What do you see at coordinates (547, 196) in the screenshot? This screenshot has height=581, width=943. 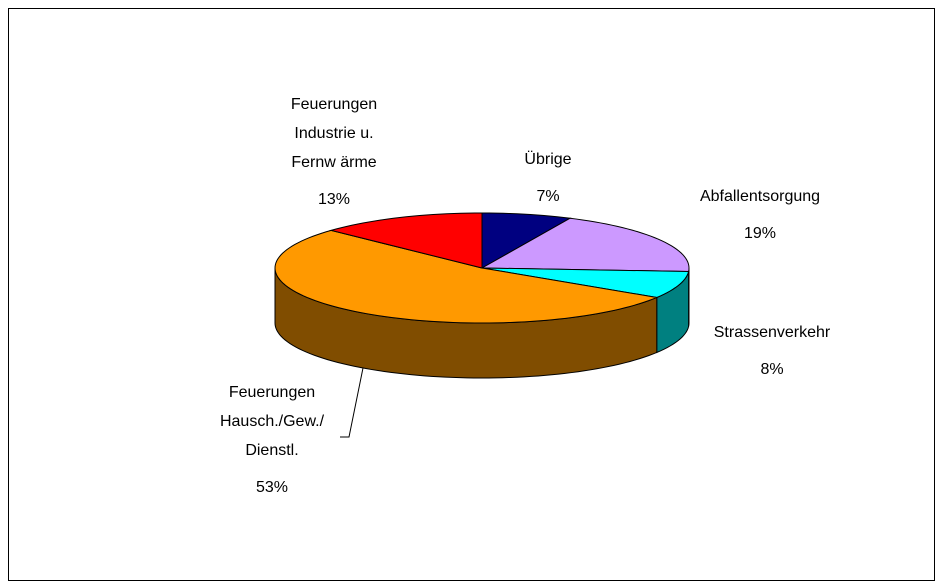 I see `slice-value-label: 7%` at bounding box center [547, 196].